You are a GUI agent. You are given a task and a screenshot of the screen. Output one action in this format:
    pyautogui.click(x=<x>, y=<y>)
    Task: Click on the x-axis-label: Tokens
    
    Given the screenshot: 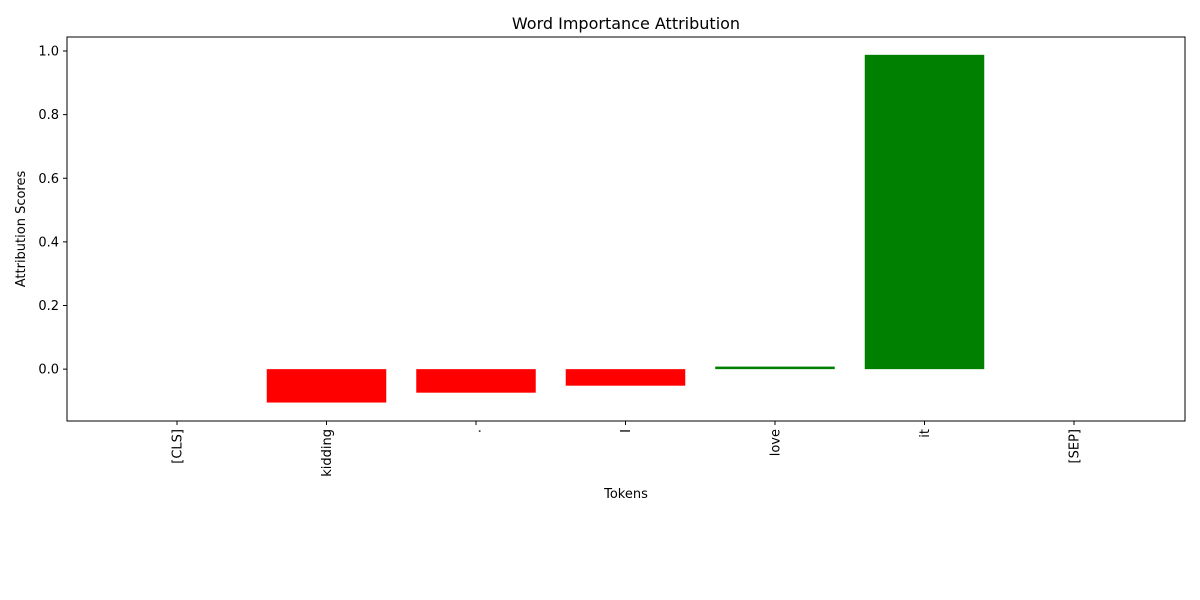 What is the action you would take?
    pyautogui.click(x=625, y=494)
    